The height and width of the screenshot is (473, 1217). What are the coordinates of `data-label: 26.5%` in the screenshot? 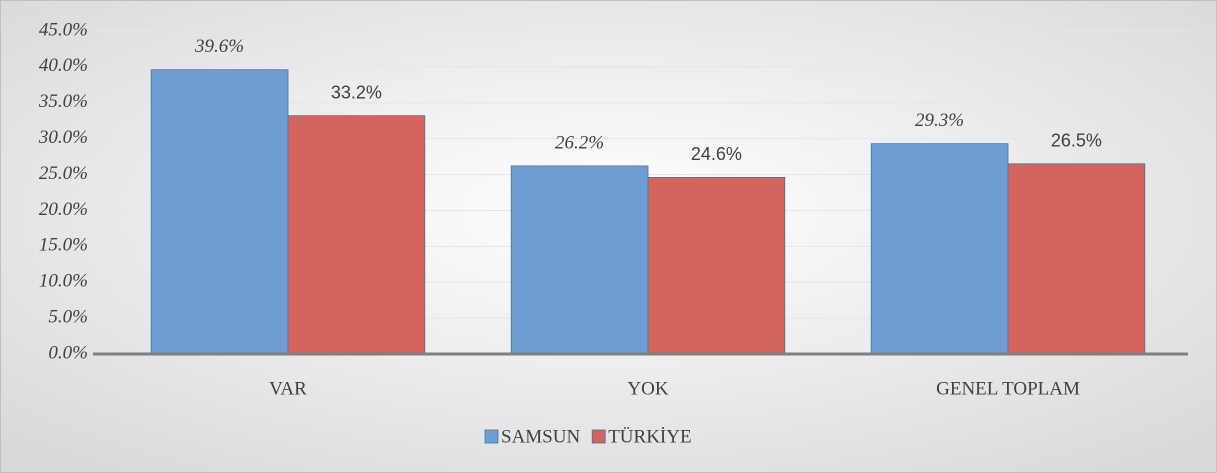 It's located at (1076, 141).